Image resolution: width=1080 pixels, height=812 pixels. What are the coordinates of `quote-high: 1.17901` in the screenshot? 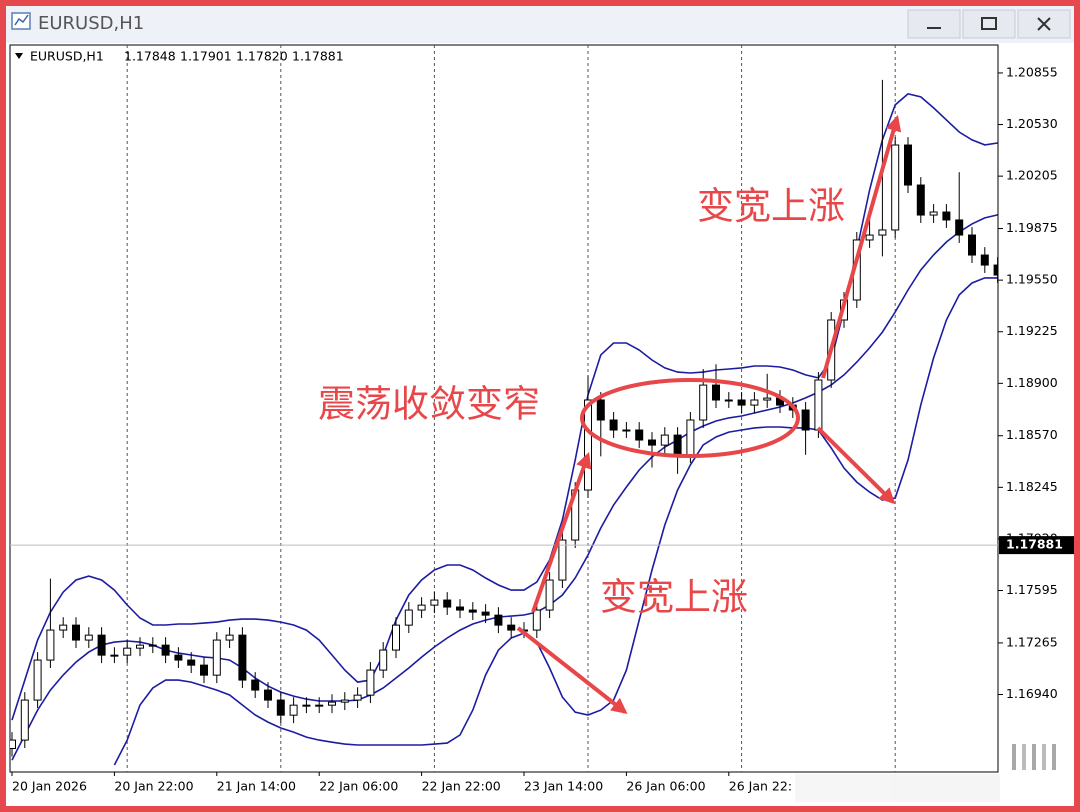 It's located at (206, 56).